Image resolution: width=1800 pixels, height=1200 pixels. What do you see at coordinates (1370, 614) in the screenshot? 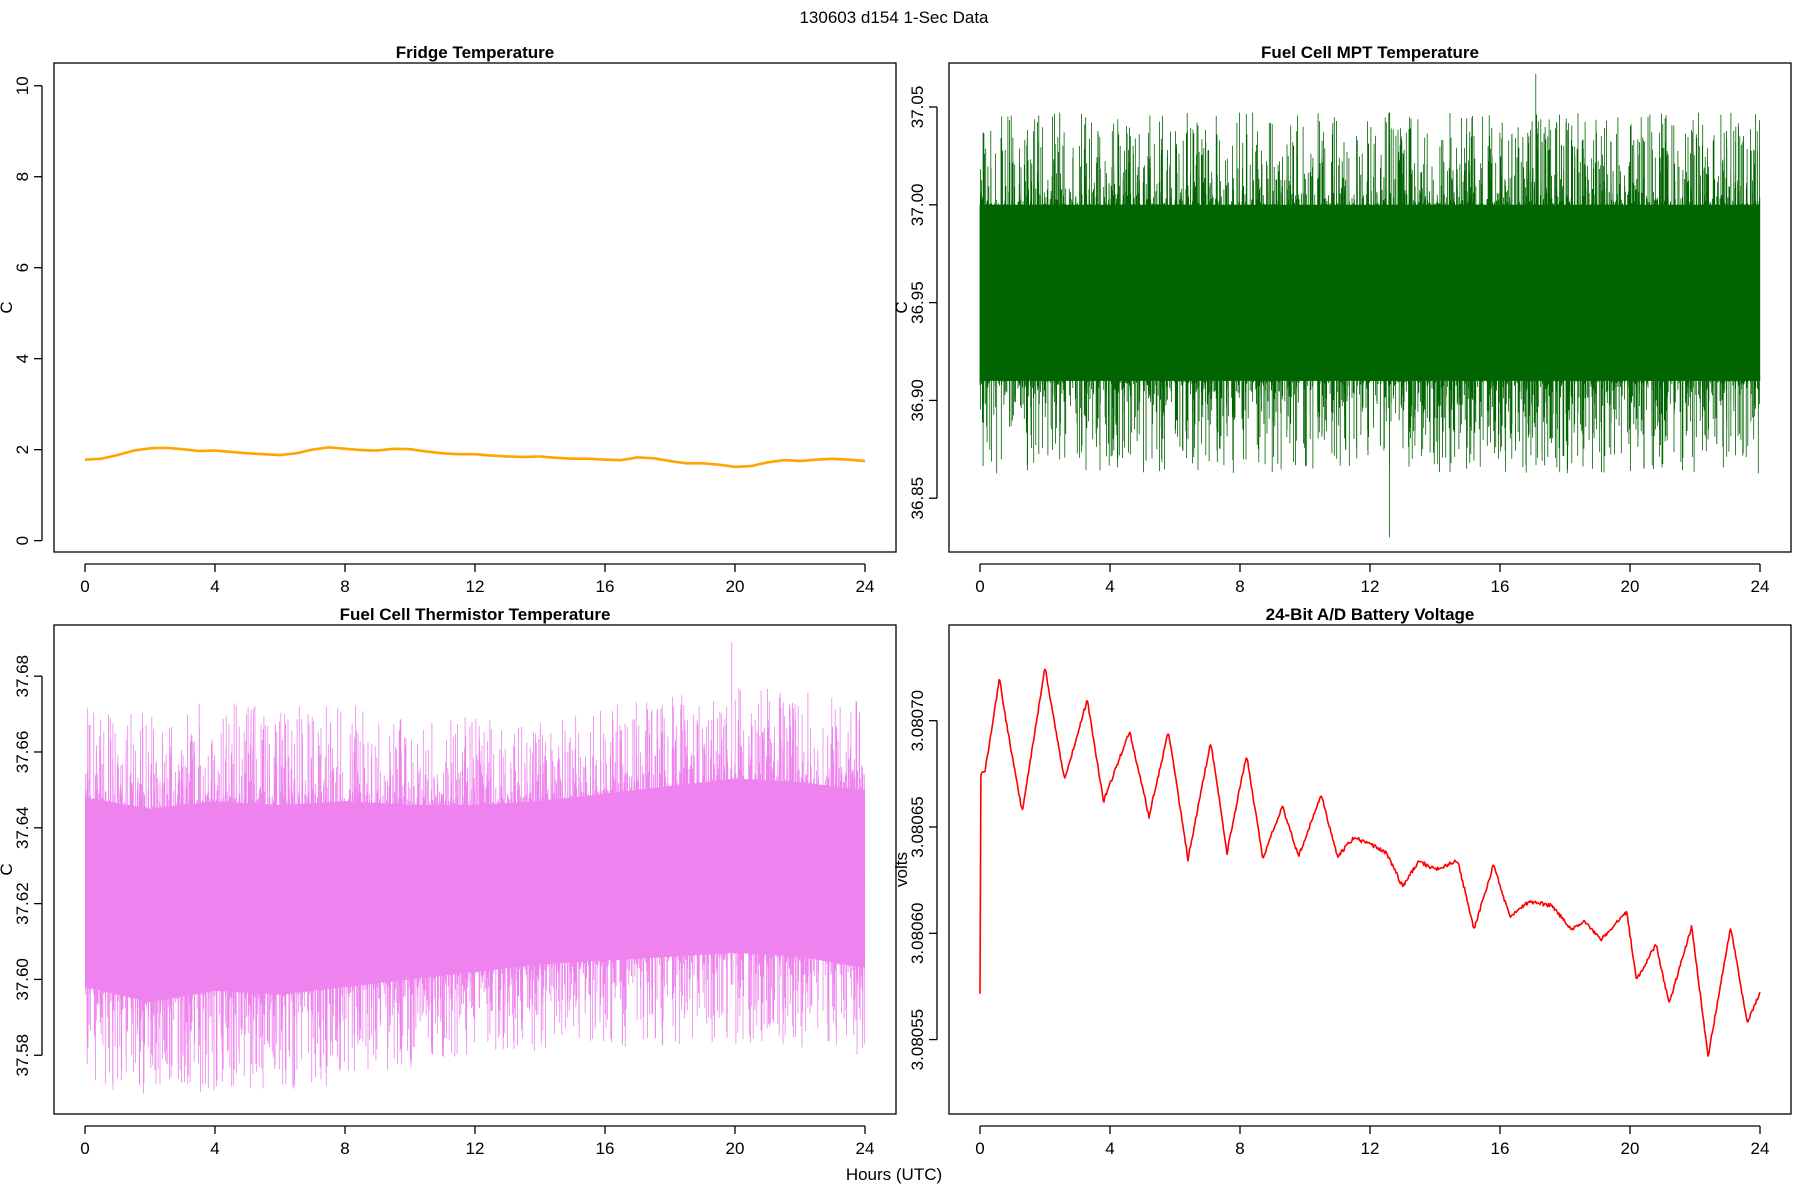
I see `panel-title: 24-Bit A/D Battery Voltage` at bounding box center [1370, 614].